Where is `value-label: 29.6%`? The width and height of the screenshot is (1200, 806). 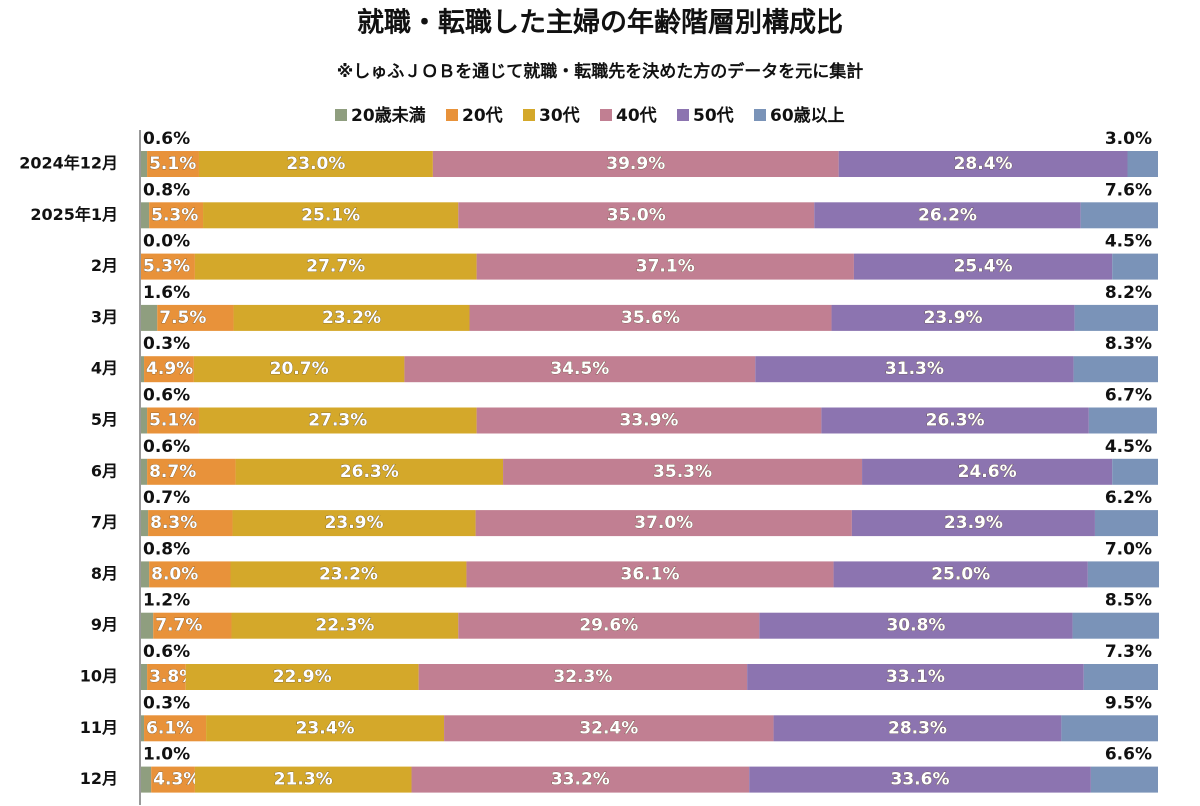
value-label: 29.6% is located at coordinates (608, 626).